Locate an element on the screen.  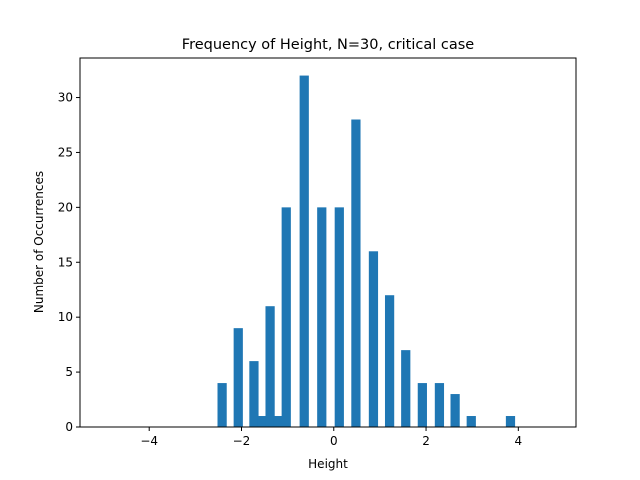
x-ticks: −4 −2 0 2 4 is located at coordinates (331, 437).